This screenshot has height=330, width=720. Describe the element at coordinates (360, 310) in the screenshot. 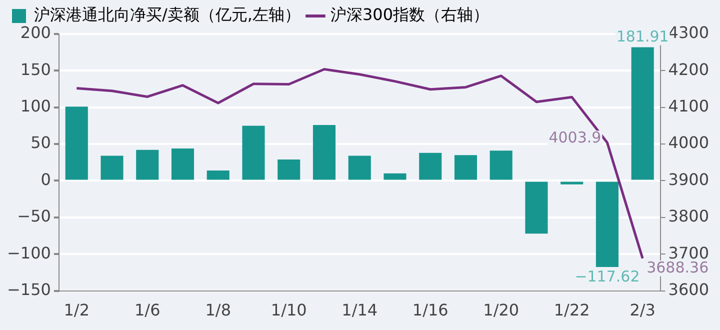

I see `x-tick-label: 1/14` at that location.